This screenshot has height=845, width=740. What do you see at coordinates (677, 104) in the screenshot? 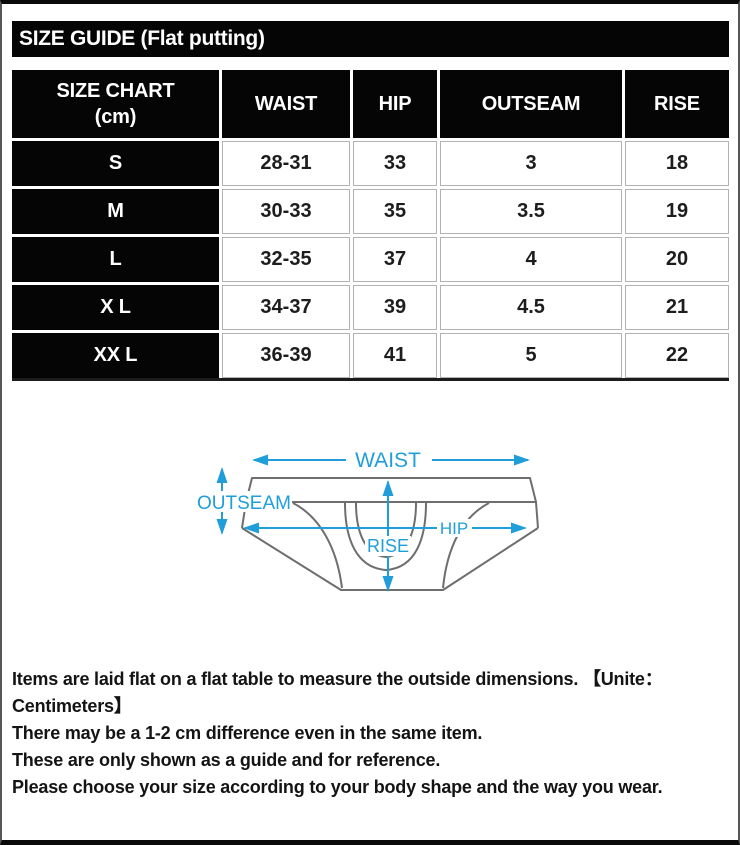
I see `header-cell-rise: RISE` at bounding box center [677, 104].